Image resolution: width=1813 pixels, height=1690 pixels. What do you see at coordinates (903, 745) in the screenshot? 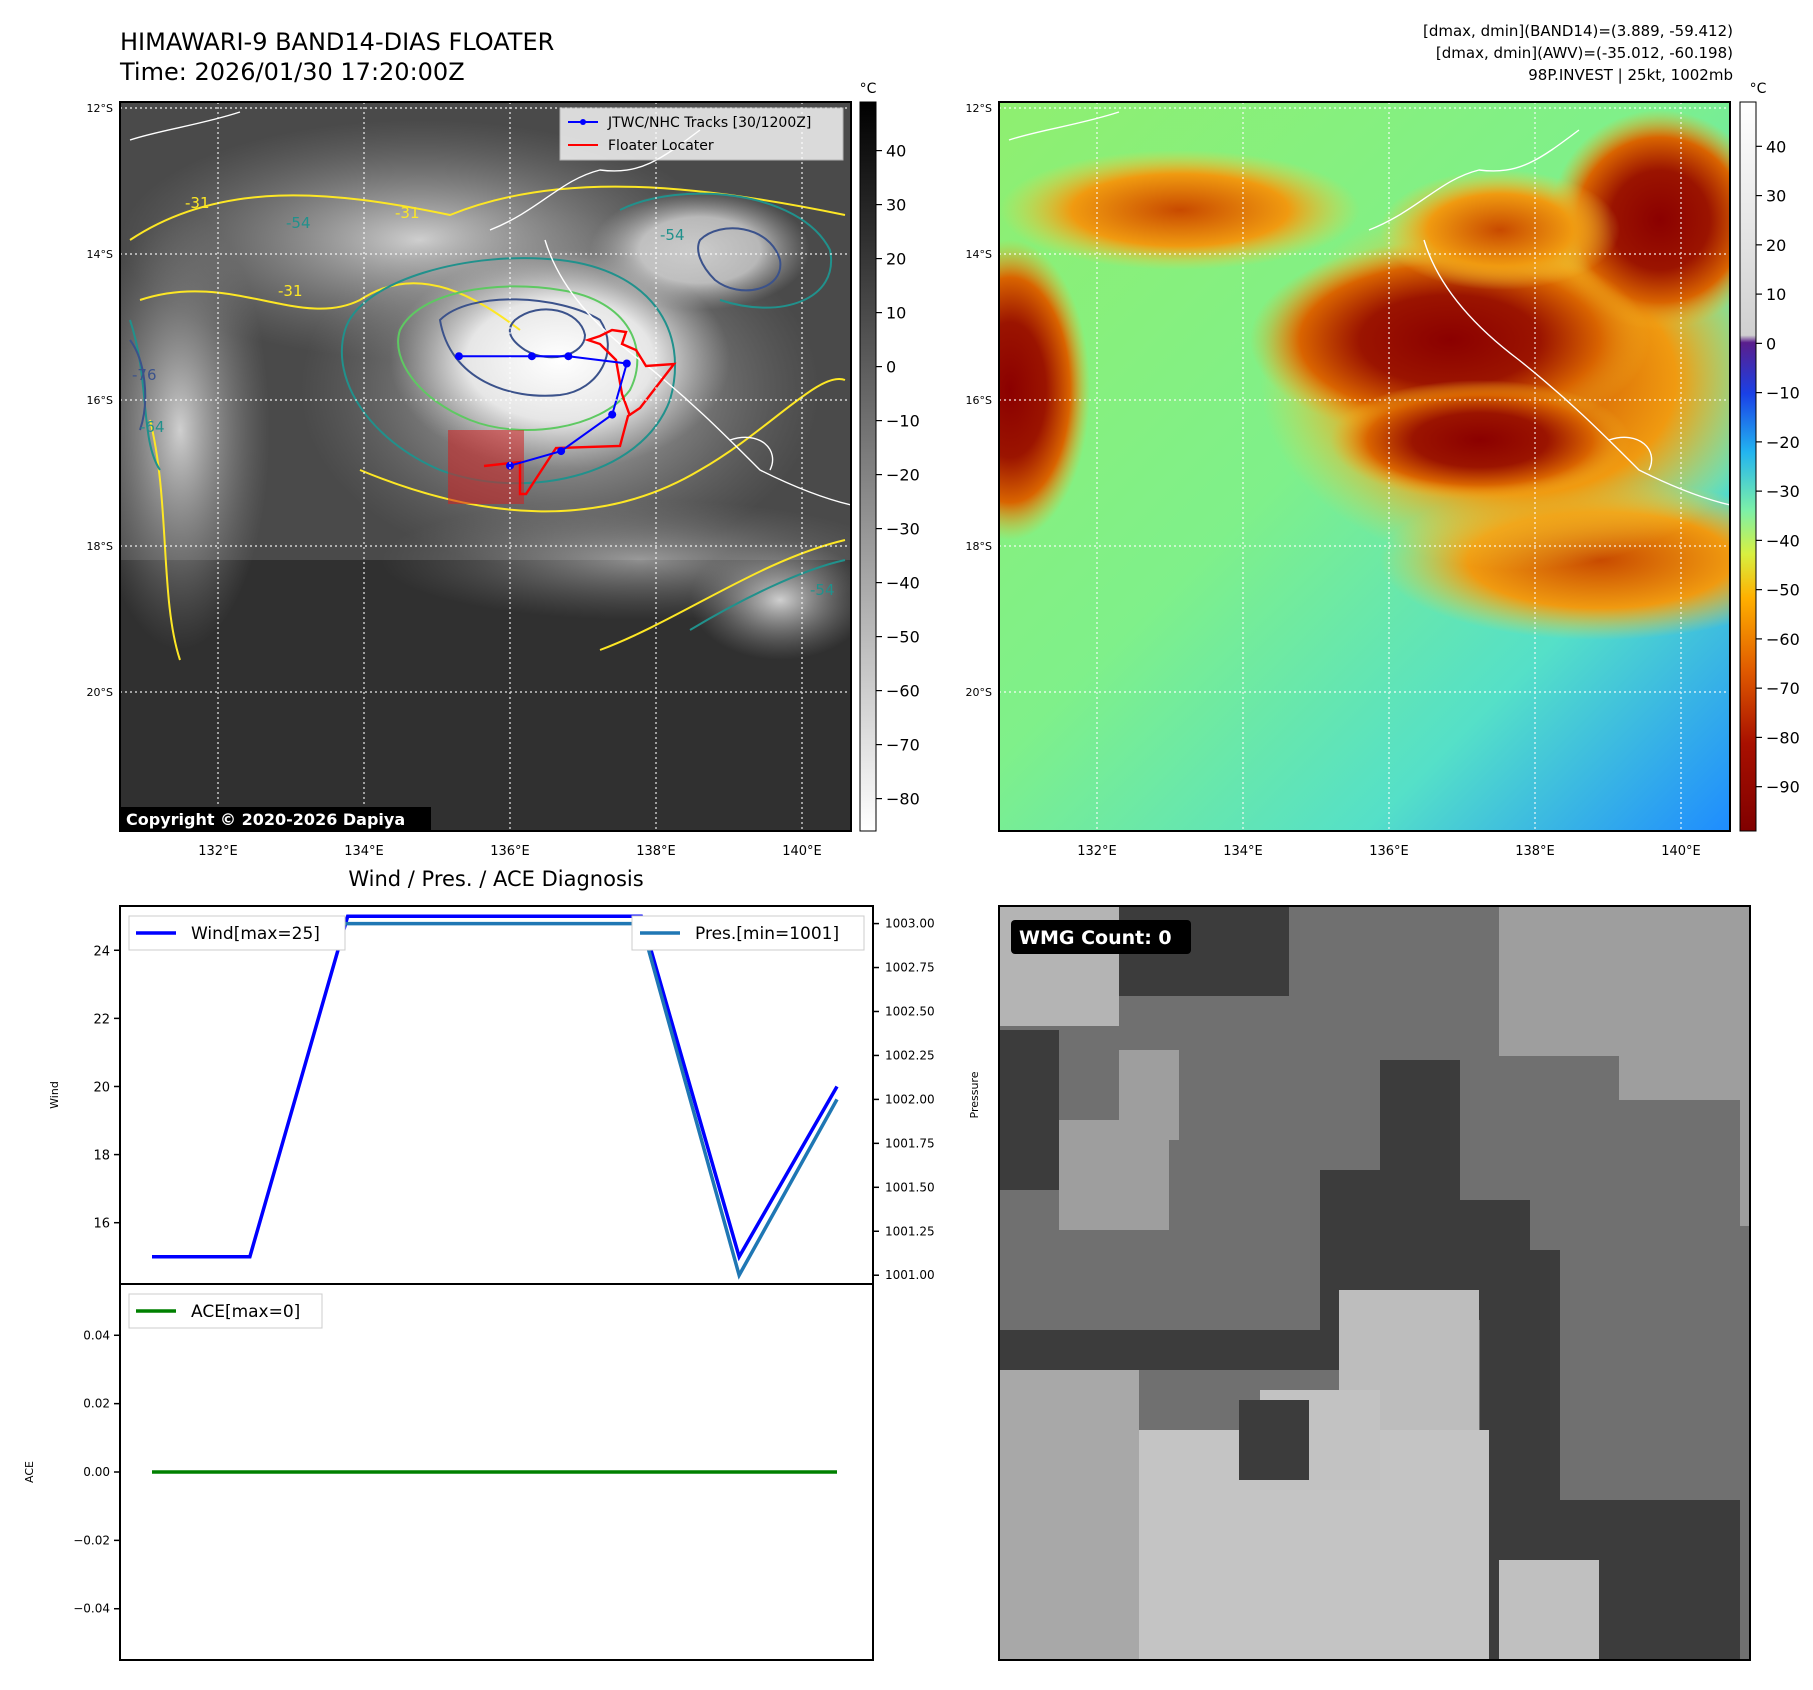
I see `colorbar-tick-label: −70` at bounding box center [903, 745].